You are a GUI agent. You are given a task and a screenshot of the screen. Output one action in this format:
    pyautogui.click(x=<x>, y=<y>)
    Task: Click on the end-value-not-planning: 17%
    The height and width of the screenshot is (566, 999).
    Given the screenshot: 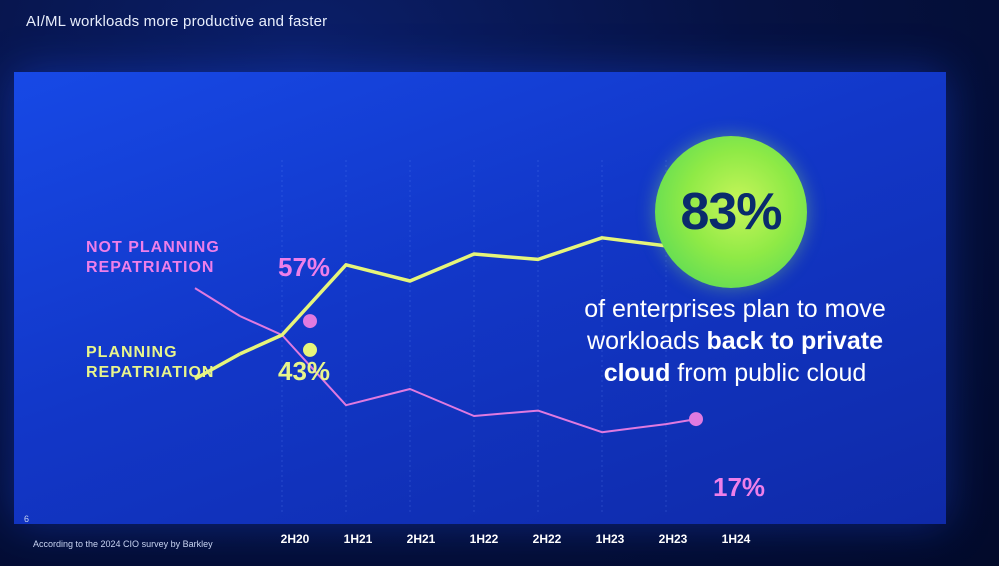 What is the action you would take?
    pyautogui.click(x=739, y=487)
    